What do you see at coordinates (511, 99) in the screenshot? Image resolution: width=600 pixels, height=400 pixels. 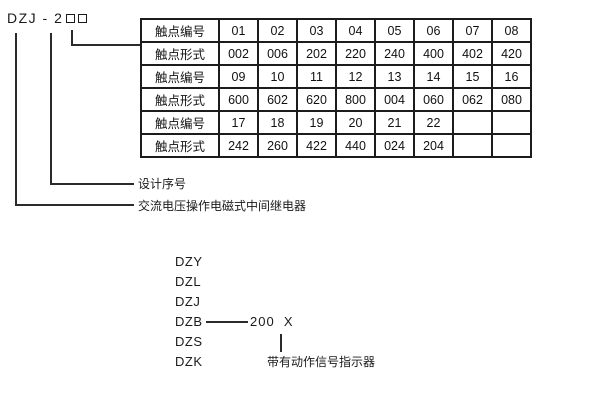 I see `table-cell: 080` at bounding box center [511, 99].